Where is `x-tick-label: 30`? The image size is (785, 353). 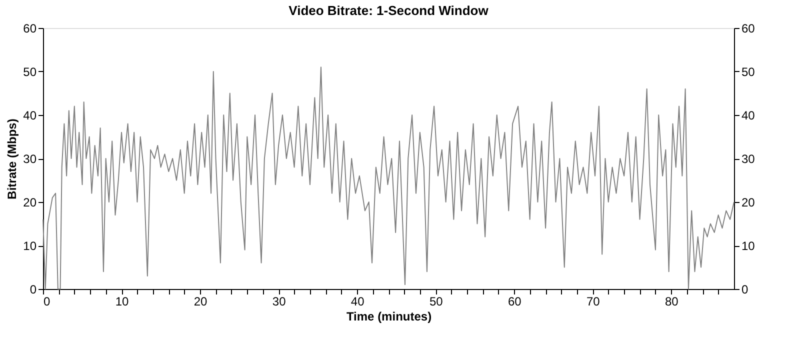 x-tick-label: 30 is located at coordinates (279, 301).